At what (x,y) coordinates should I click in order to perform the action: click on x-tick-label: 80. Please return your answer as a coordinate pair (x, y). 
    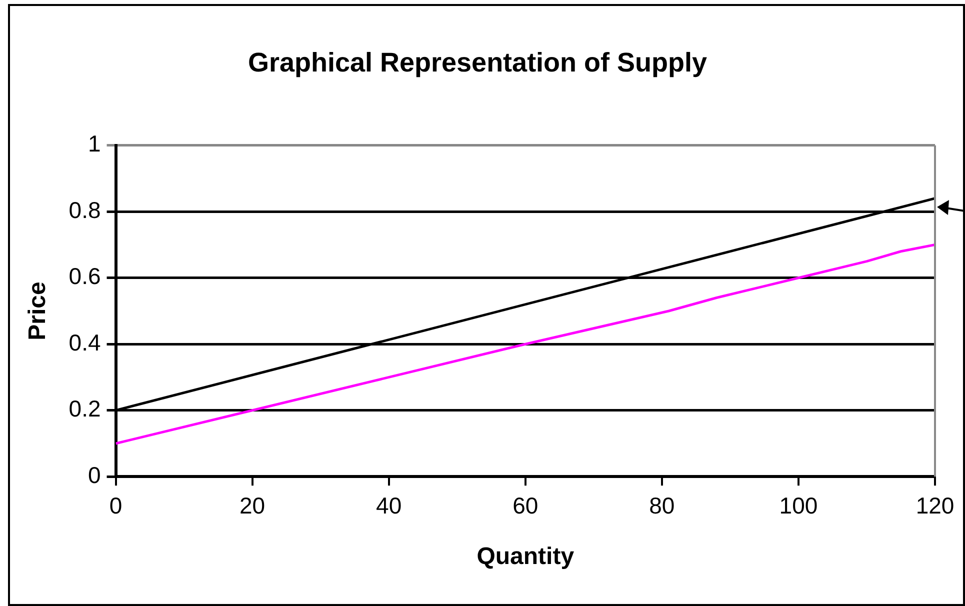
    Looking at the image, I should click on (662, 505).